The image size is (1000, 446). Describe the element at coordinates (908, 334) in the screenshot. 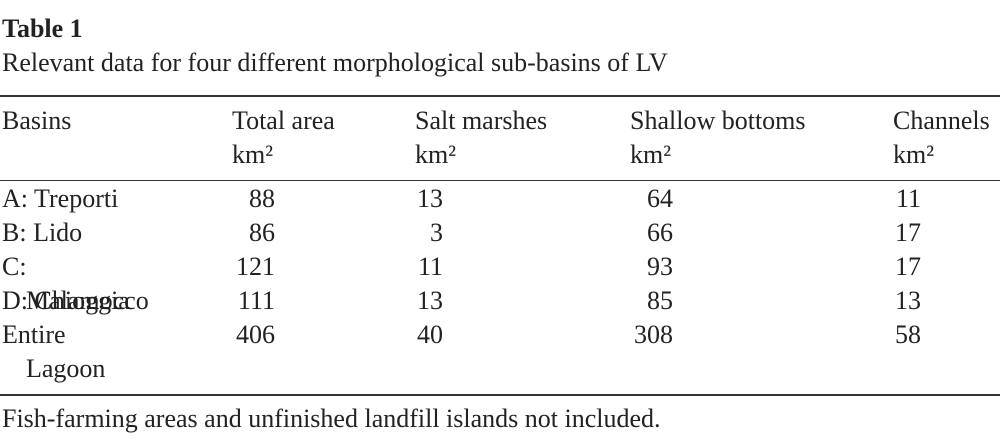

I see `table-cell: 58` at that location.